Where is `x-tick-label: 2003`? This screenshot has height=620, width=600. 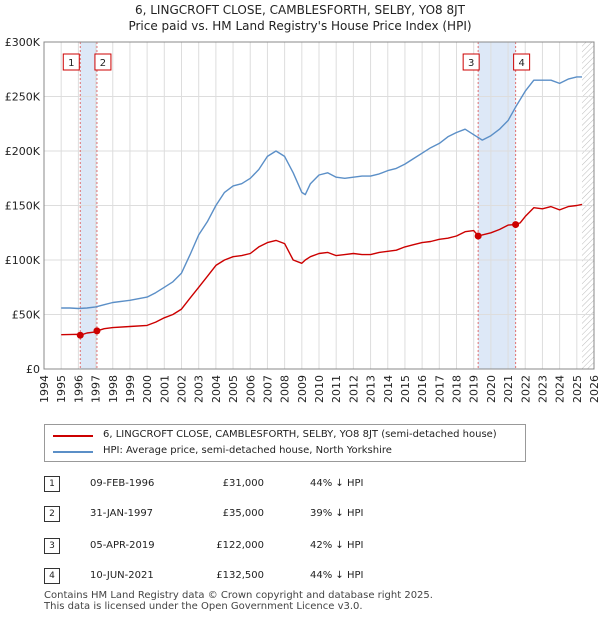
x-tick-label: 2003 is located at coordinates (199, 389).